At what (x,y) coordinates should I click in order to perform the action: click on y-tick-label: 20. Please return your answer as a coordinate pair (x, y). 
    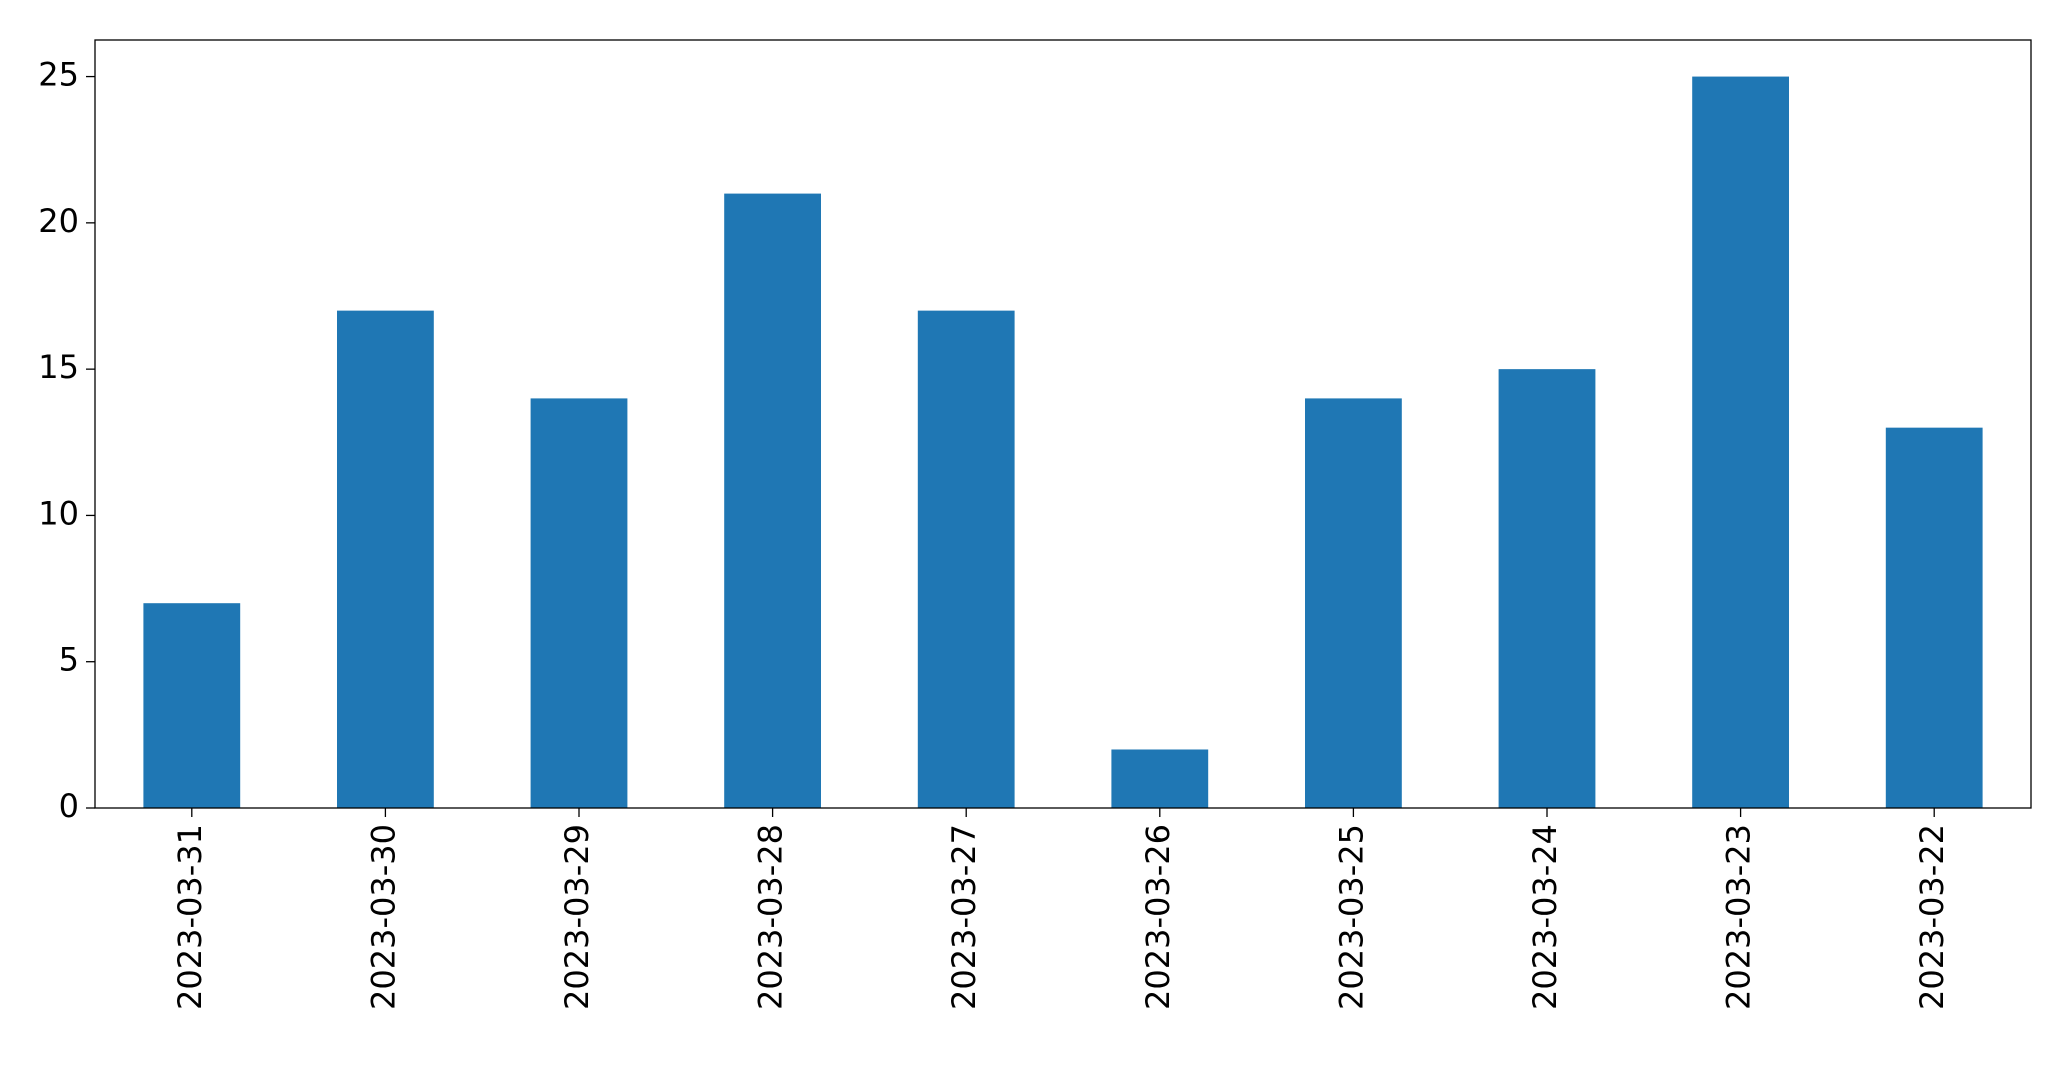
    Looking at the image, I should click on (58, 221).